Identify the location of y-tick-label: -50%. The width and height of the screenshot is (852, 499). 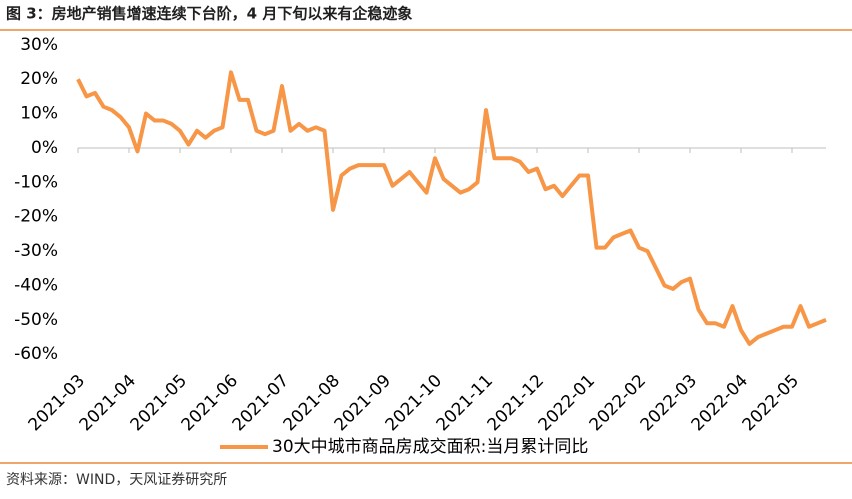
(36, 320).